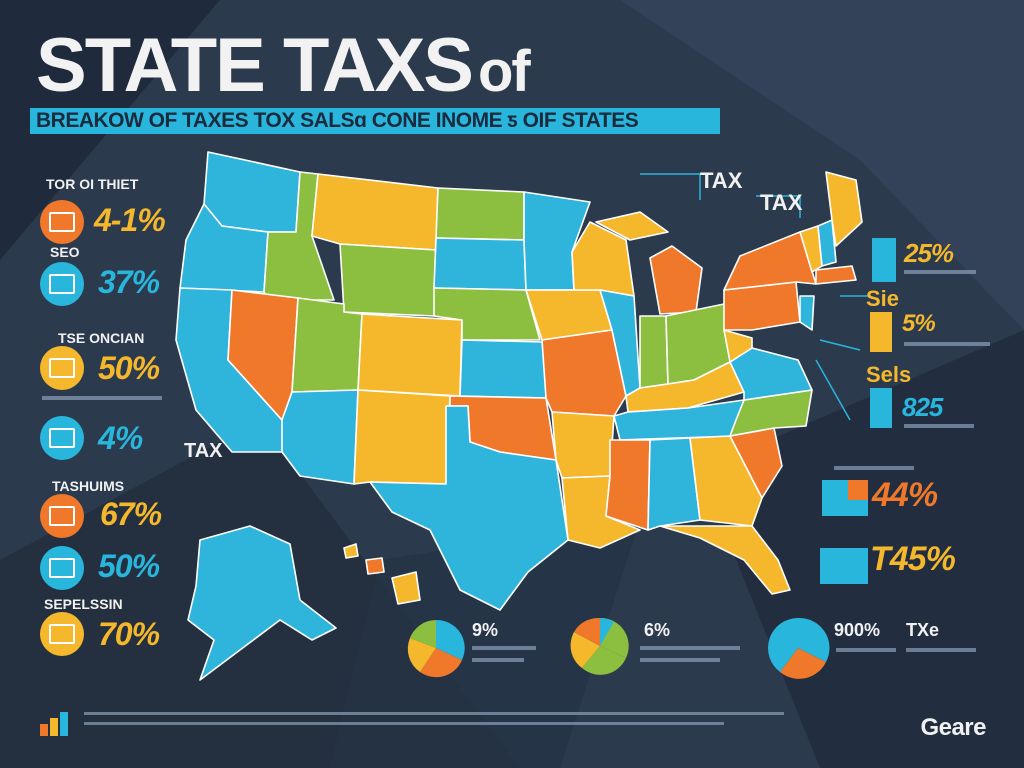  Describe the element at coordinates (923, 630) in the screenshot. I see `pie-3-label2: TXe` at that location.